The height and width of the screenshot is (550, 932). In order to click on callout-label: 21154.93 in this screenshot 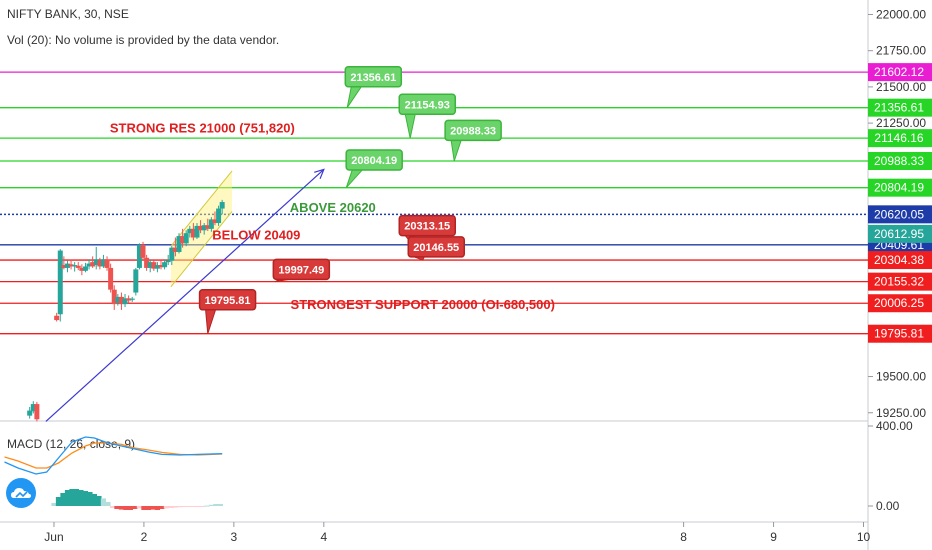, I will do `click(427, 105)`.